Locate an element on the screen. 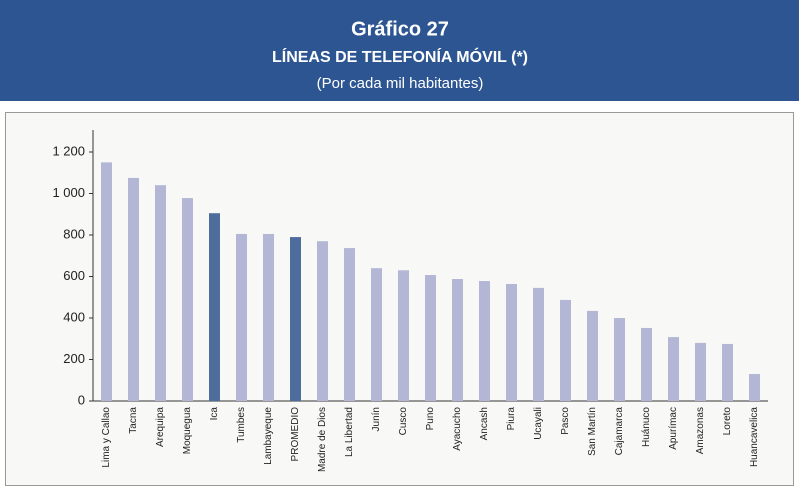  x-tick-label: Tumbes is located at coordinates (241, 425).